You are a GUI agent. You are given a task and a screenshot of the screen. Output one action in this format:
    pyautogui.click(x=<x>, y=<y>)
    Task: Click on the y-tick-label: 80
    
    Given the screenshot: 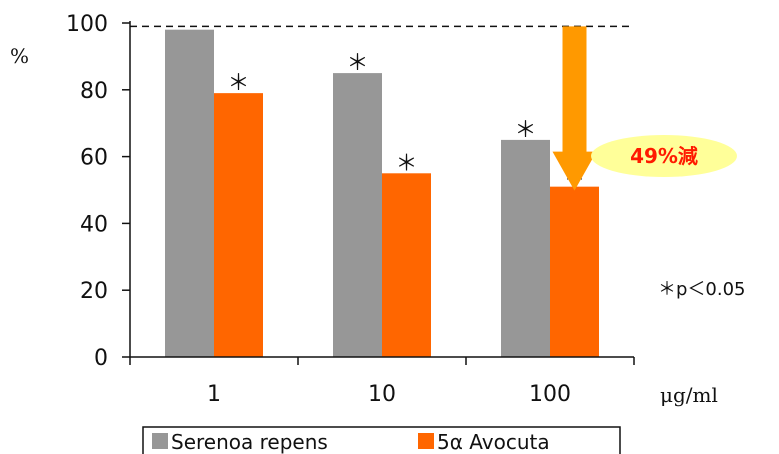 What is the action you would take?
    pyautogui.click(x=94, y=91)
    